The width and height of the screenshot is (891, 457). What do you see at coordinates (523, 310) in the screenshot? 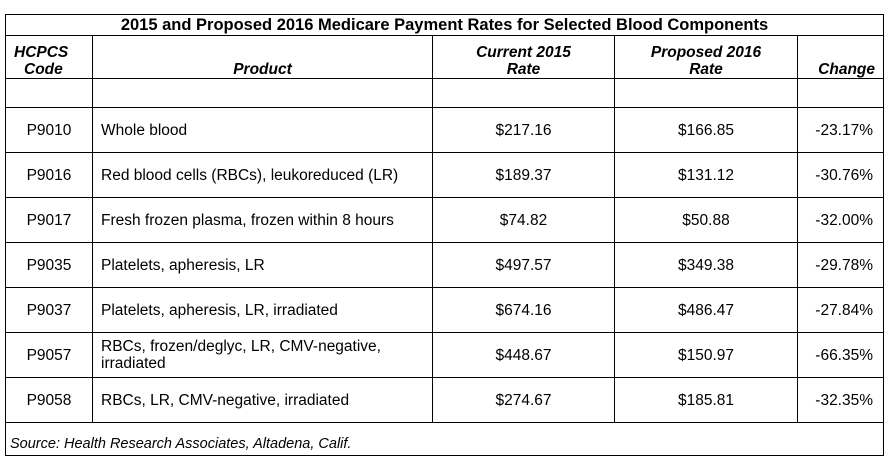
I see `current-rate-cell: $674.16` at bounding box center [523, 310].